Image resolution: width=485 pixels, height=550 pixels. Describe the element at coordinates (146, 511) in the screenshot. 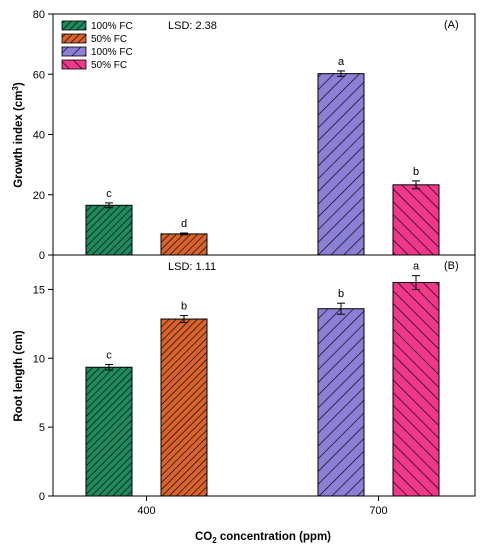

I see `x-tick-label: 400` at that location.